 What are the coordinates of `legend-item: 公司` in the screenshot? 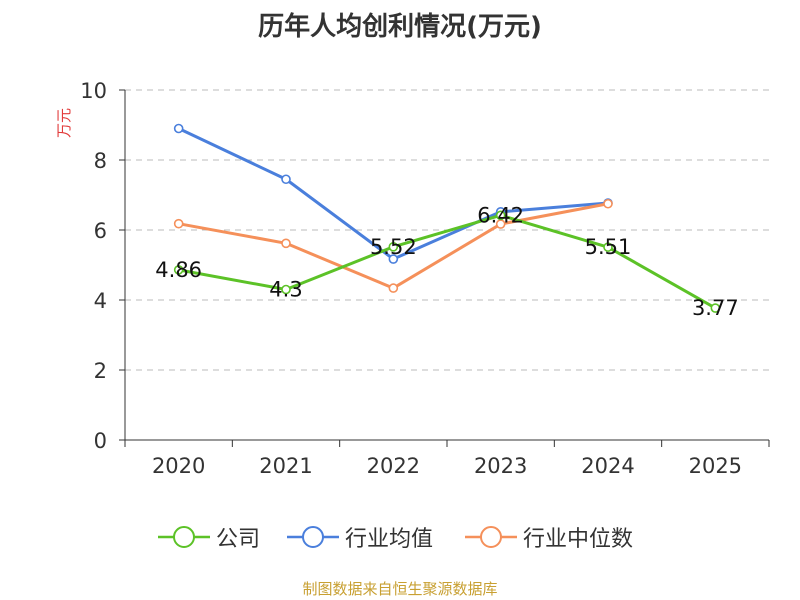 It's located at (209, 537).